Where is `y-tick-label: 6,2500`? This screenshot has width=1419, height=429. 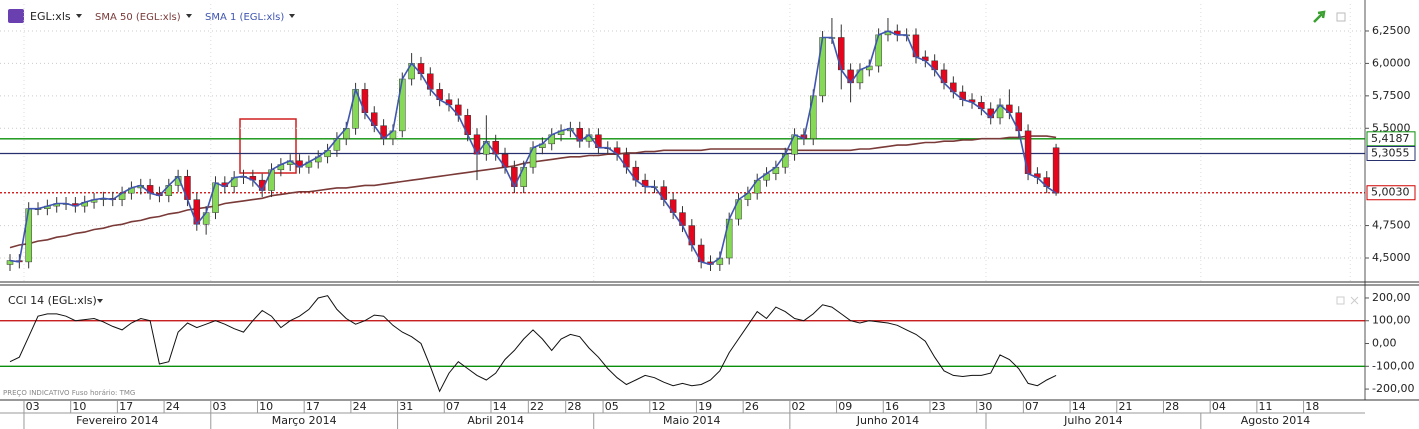 y-tick-label: 6,2500 is located at coordinates (1391, 30).